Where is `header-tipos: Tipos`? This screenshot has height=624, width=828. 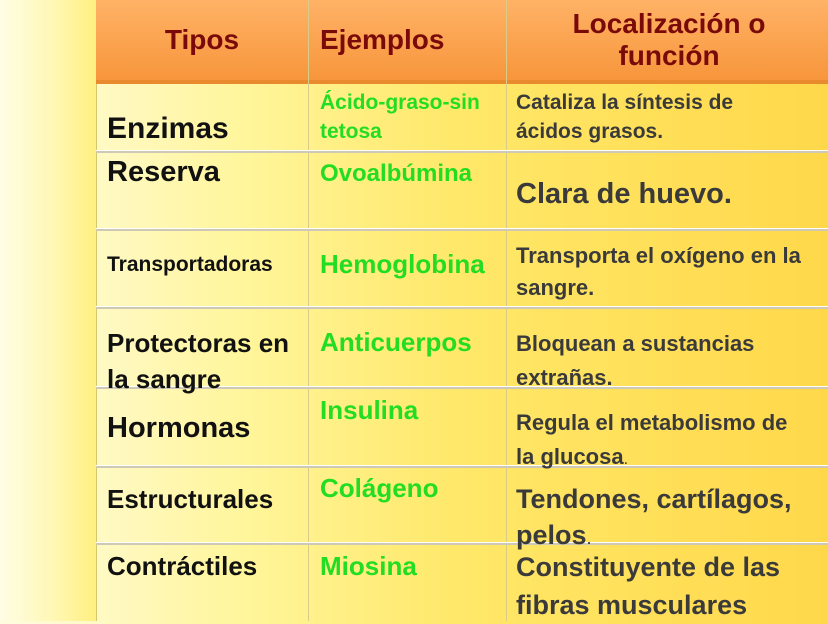 header-tipos: Tipos is located at coordinates (202, 39).